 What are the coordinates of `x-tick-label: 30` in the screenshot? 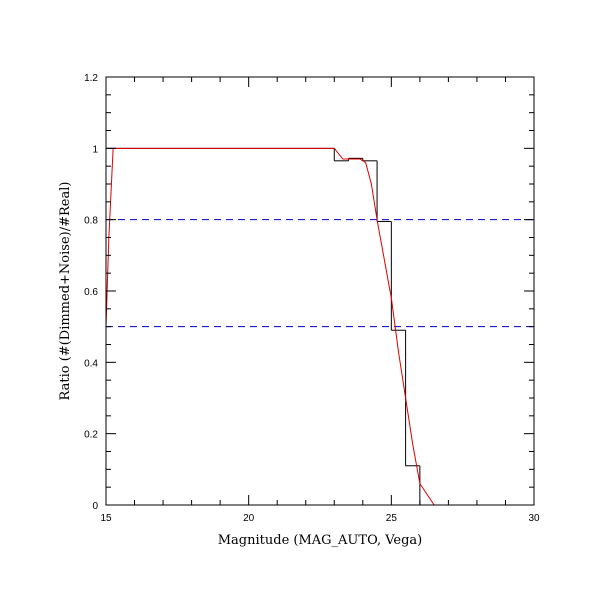 It's located at (534, 518).